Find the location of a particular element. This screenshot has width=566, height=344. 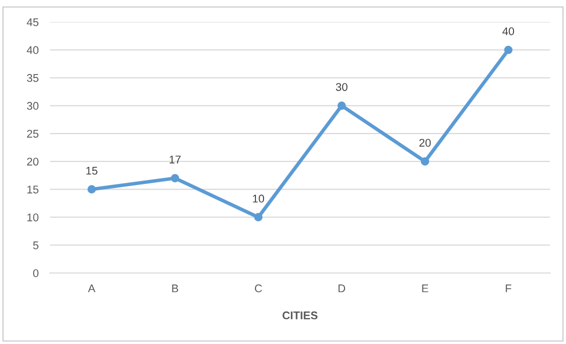

y-tick-label: 35 is located at coordinates (32, 78).